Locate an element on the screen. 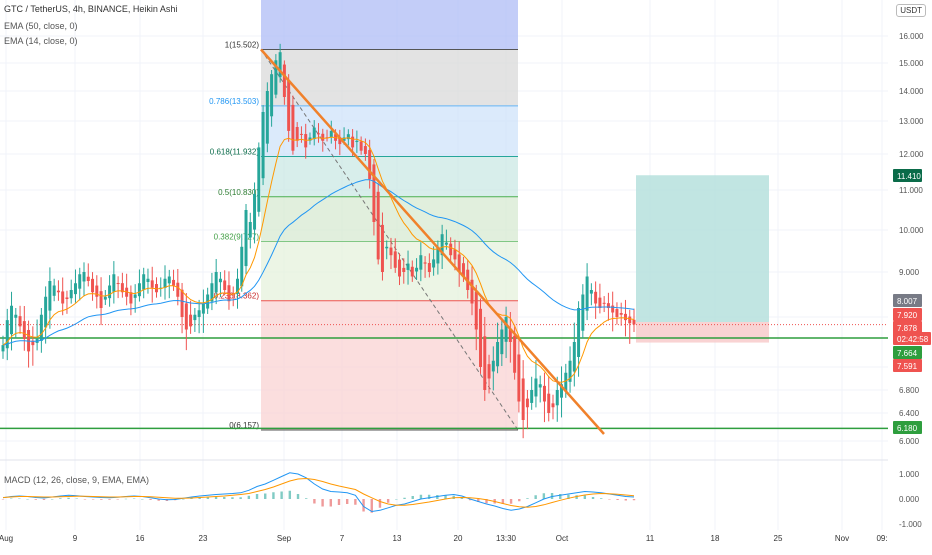 Image resolution: width=932 pixels, height=555 pixels. price-axis-tick: 15.000 is located at coordinates (911, 63).